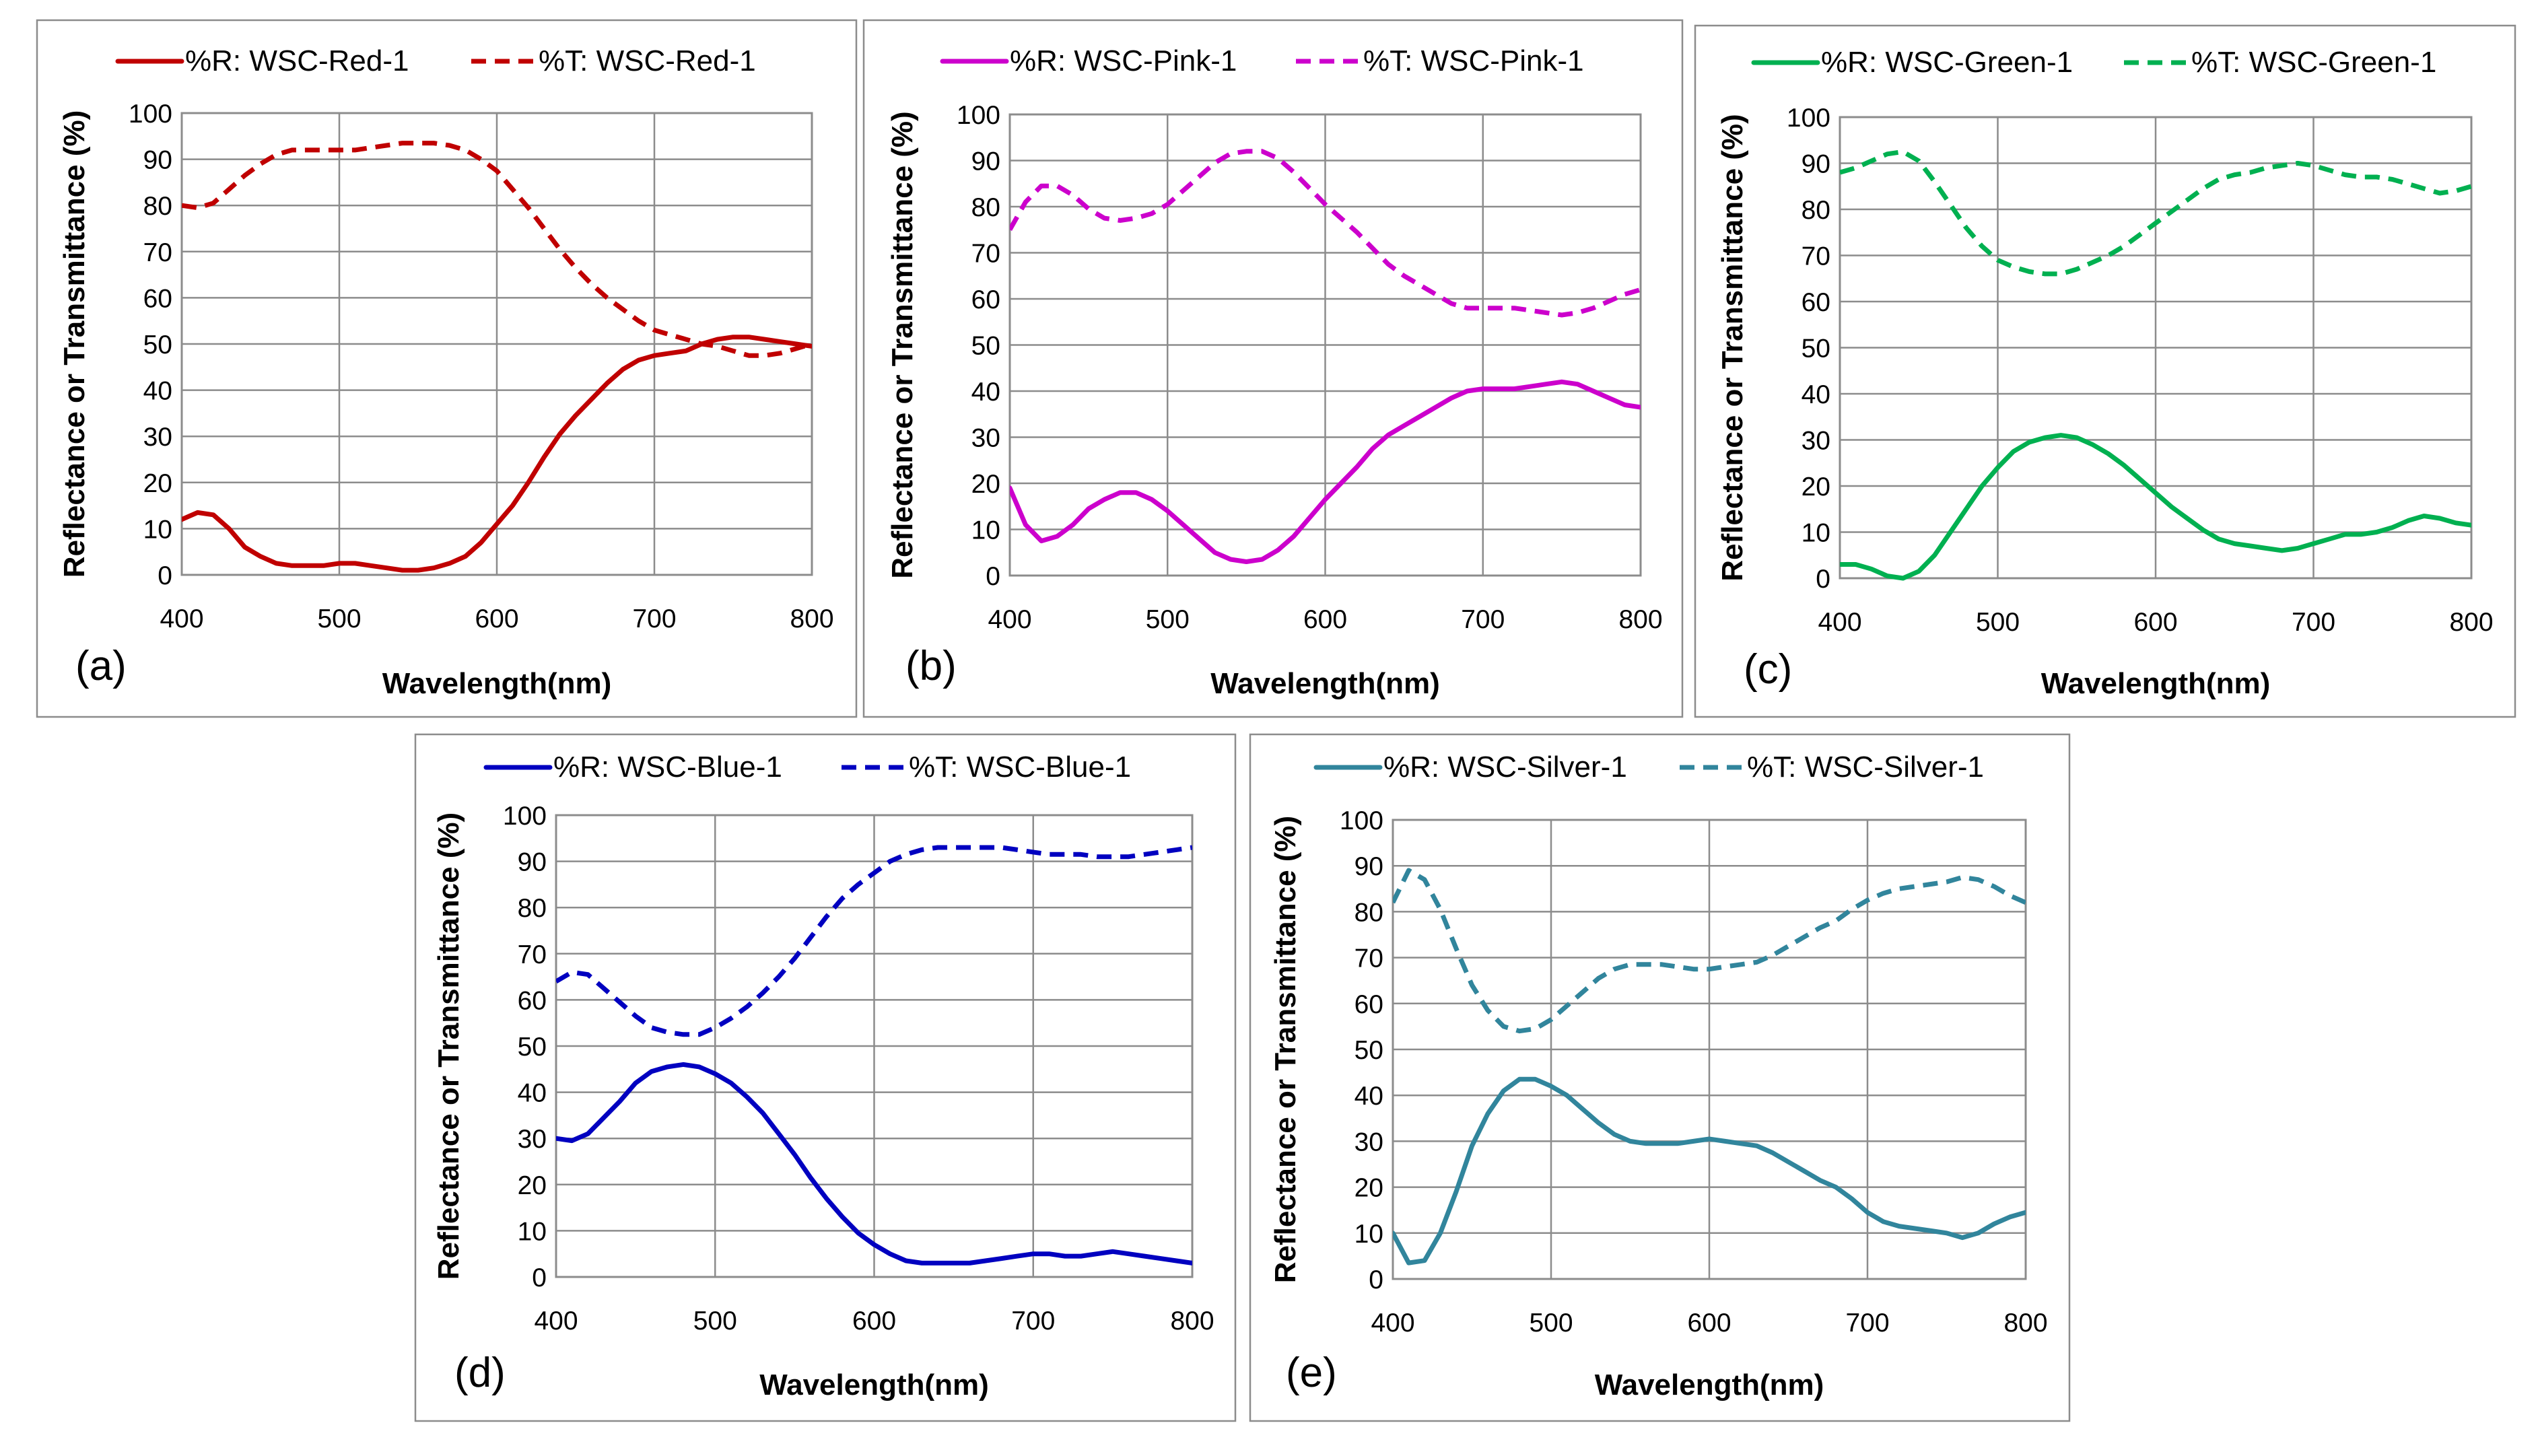 The height and width of the screenshot is (1456, 2538). I want to click on panel-label: (c), so click(1768, 669).